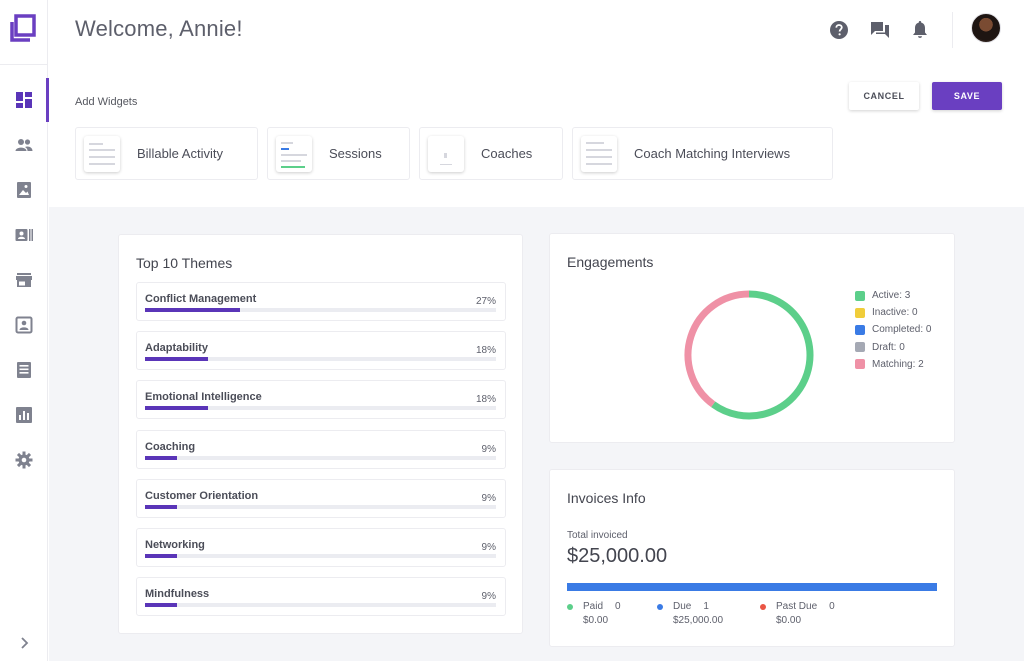  What do you see at coordinates (24, 64) in the screenshot?
I see `sidebar-divider` at bounding box center [24, 64].